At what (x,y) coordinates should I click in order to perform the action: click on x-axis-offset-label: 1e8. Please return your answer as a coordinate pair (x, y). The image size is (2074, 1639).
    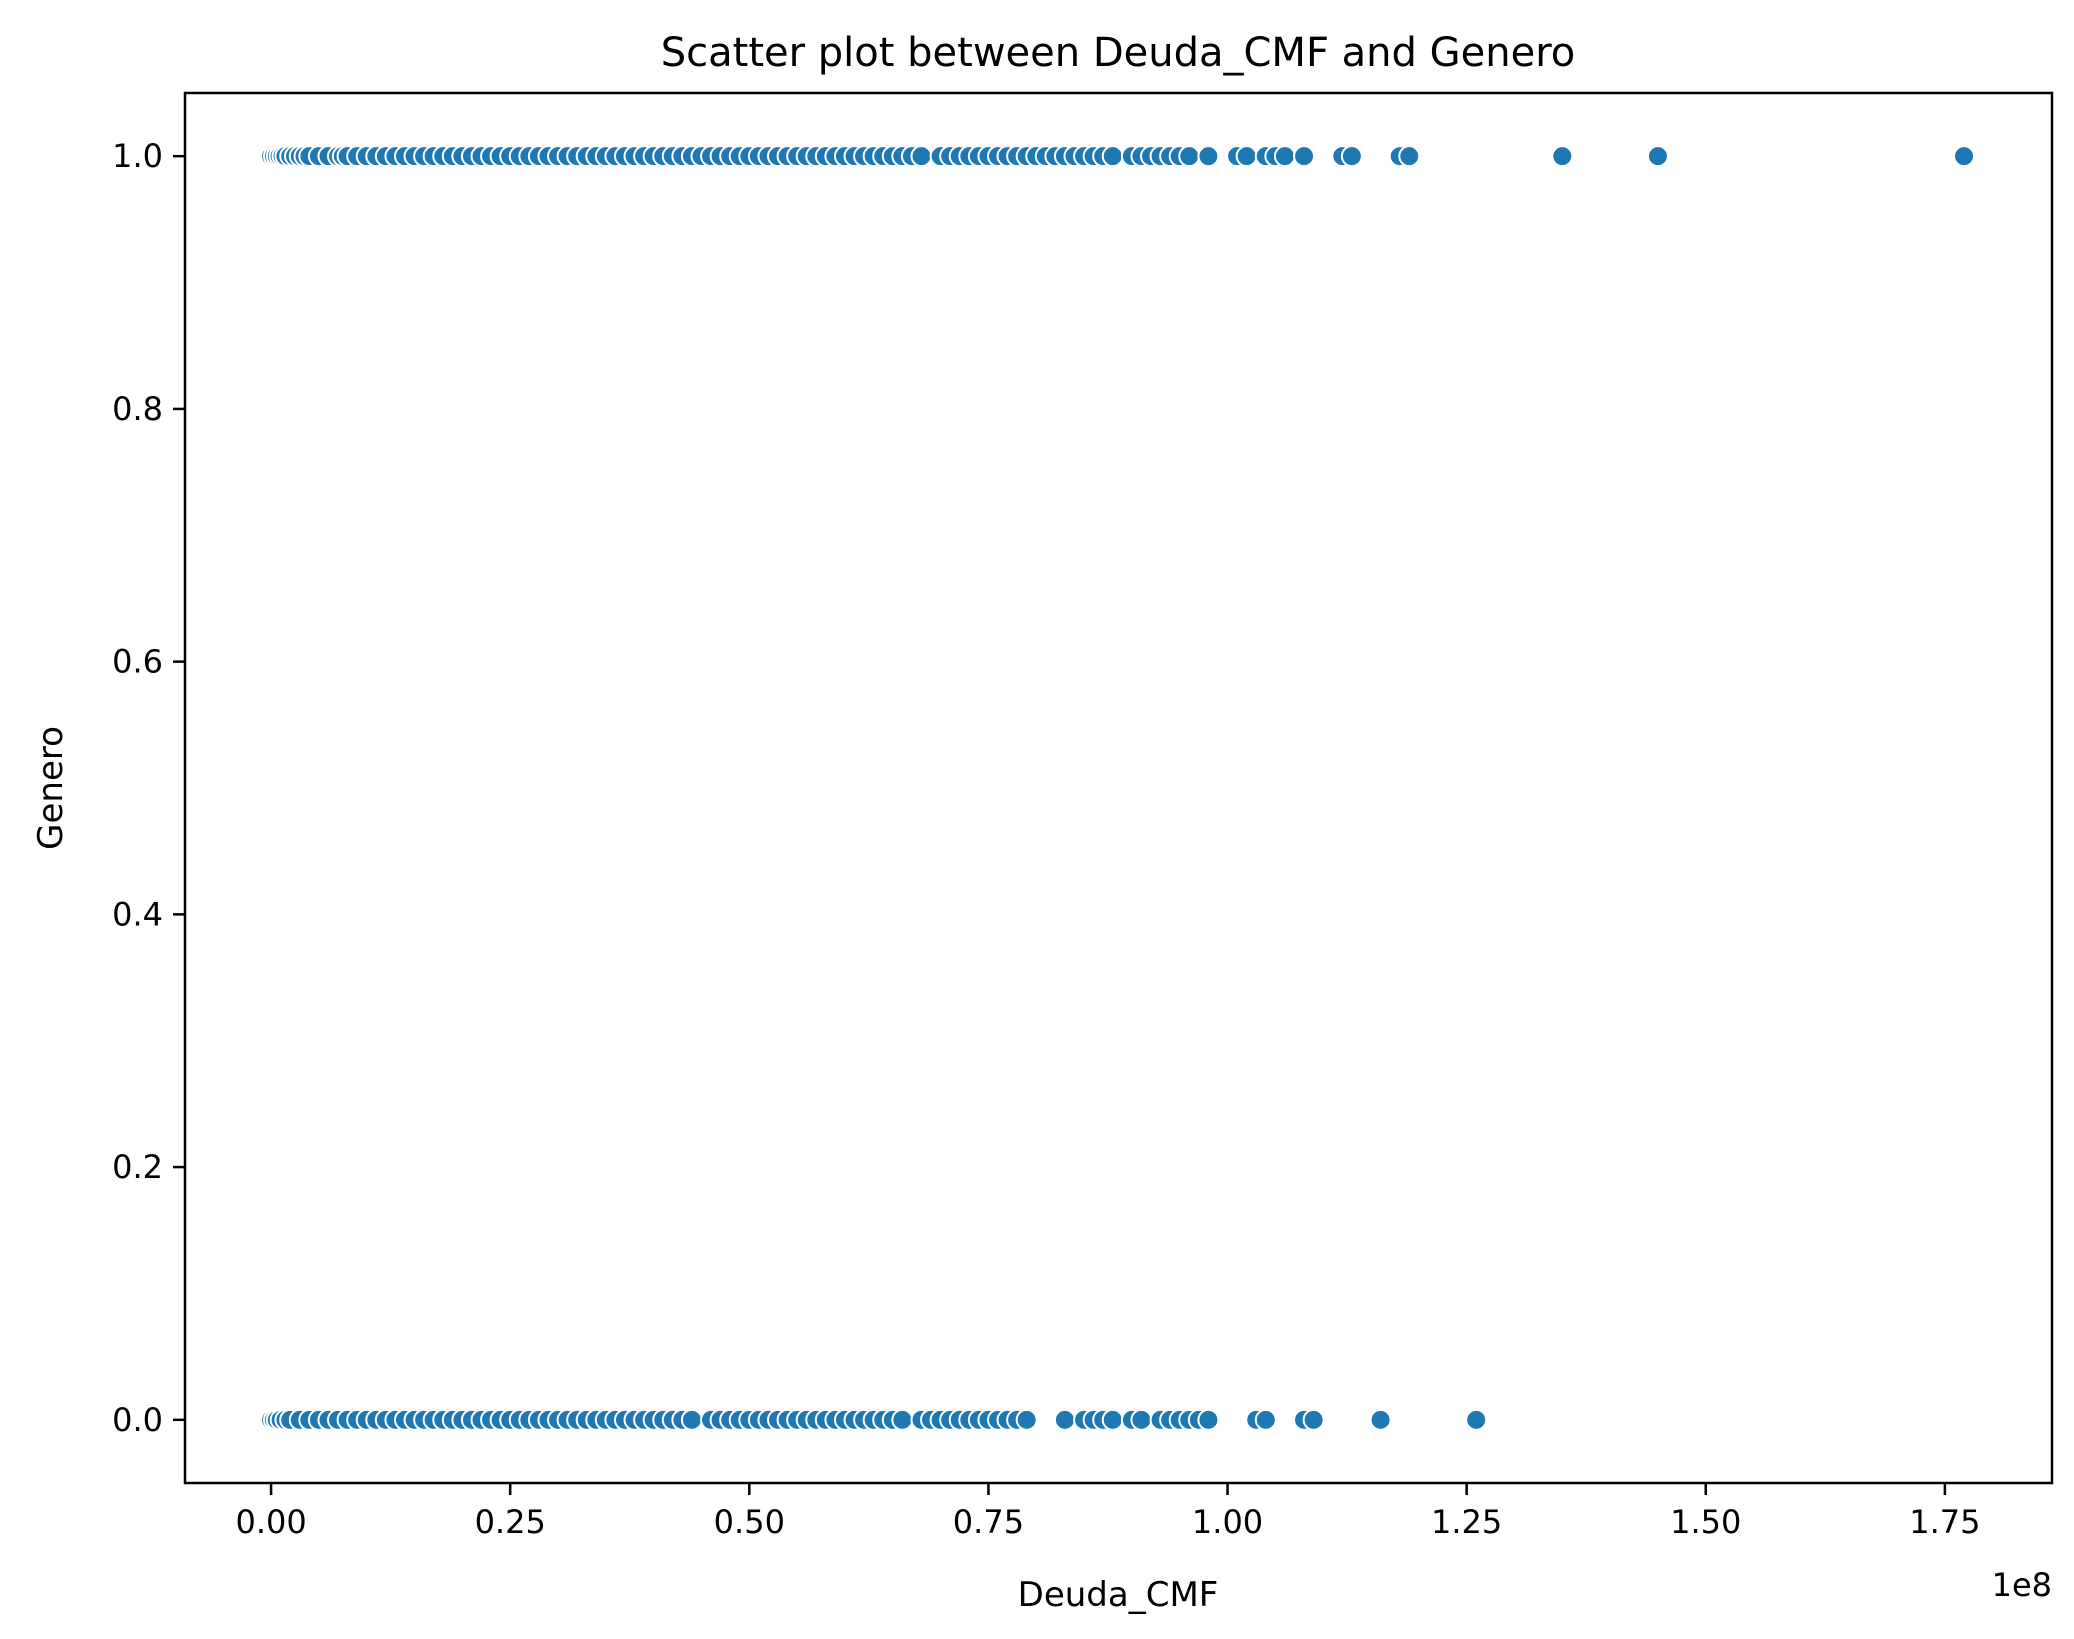
    Looking at the image, I should click on (2022, 1585).